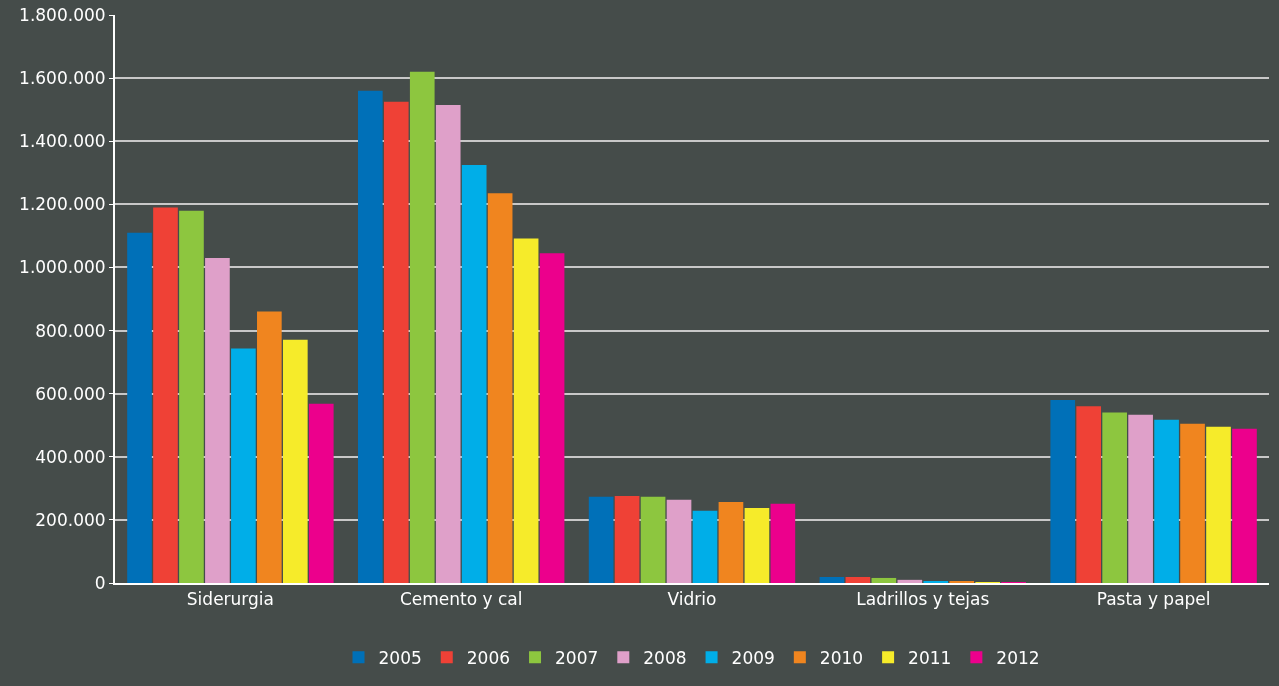  Describe the element at coordinates (70, 393) in the screenshot. I see `y-tick-label: 600.000` at that location.